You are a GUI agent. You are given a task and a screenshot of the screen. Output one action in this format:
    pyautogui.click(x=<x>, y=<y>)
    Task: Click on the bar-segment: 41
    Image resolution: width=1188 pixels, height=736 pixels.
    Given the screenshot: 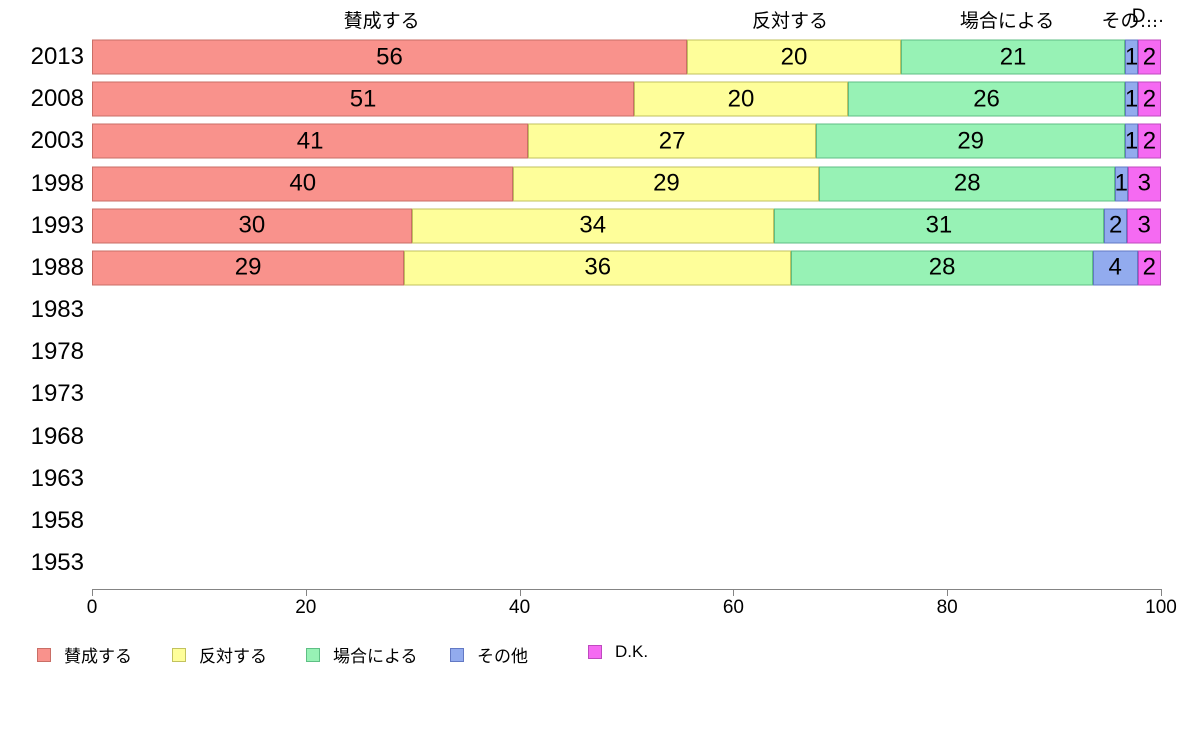 What is the action you would take?
    pyautogui.click(x=310, y=141)
    